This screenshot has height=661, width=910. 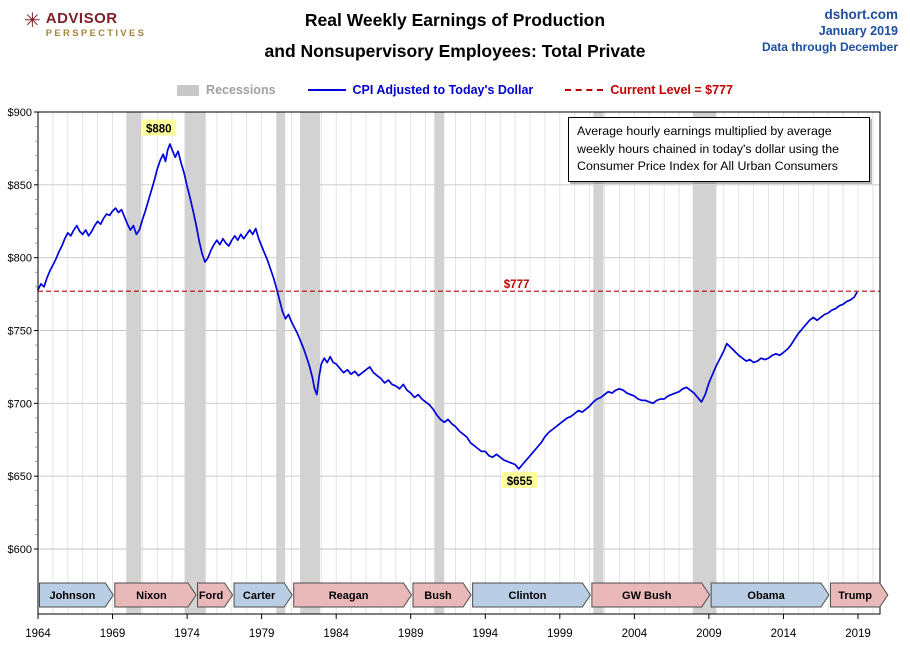 I want to click on annotation-label: $880, so click(x=159, y=130).